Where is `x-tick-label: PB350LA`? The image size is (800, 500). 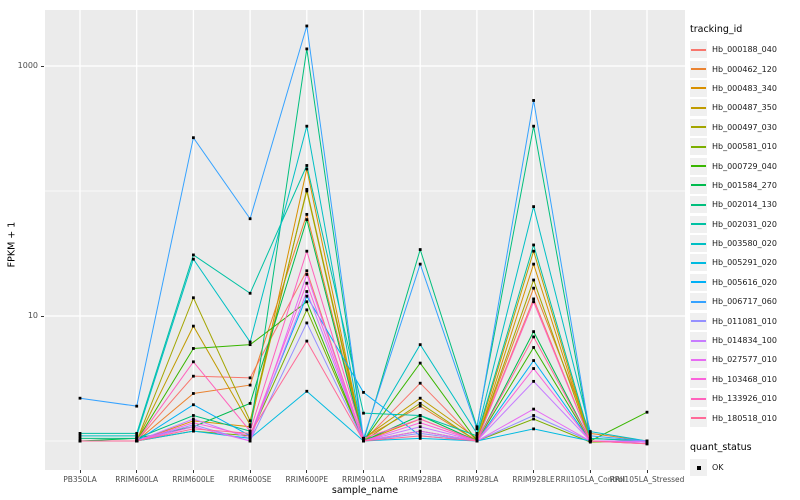 x-tick-label: PB350LA is located at coordinates (80, 479).